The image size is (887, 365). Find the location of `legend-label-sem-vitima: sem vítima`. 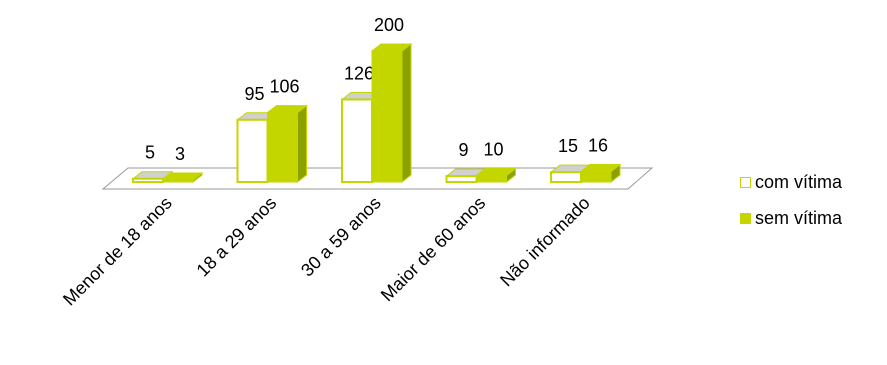

legend-label-sem-vitima: sem vítima is located at coordinates (799, 217).